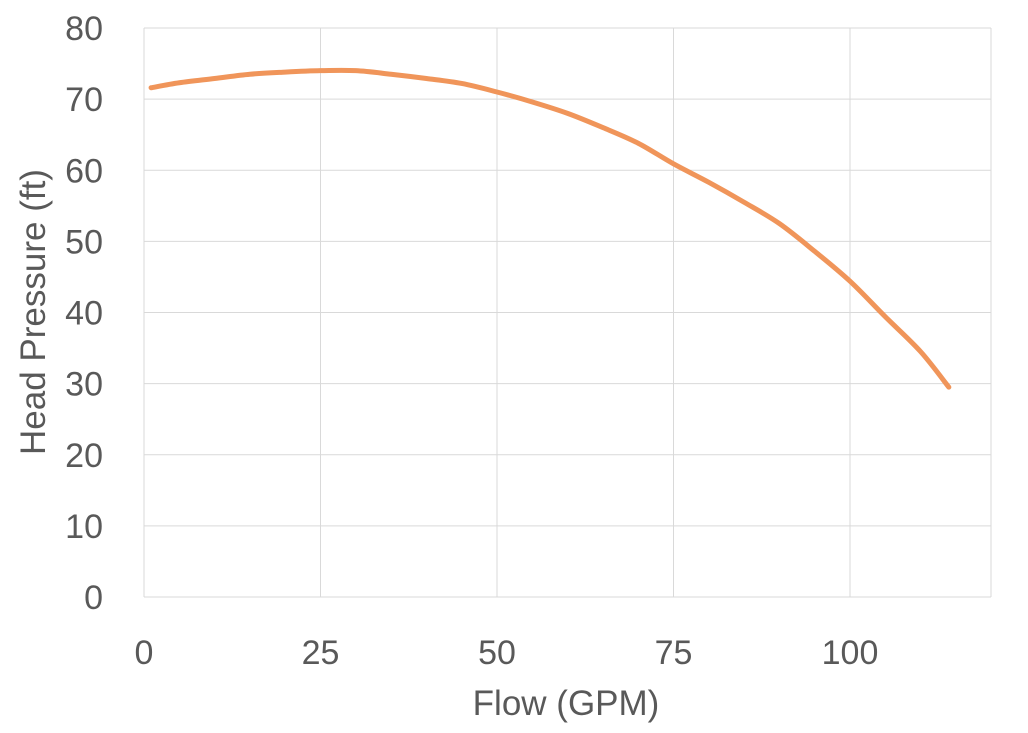 The image size is (1028, 733). I want to click on y-tick-label: 0, so click(93, 598).